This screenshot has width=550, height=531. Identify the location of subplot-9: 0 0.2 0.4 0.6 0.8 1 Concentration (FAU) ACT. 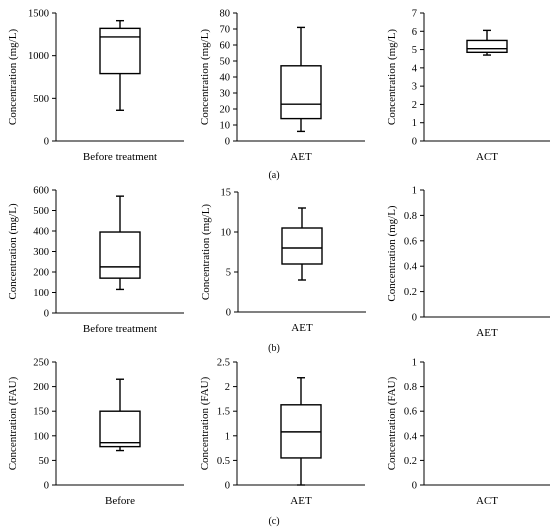
(468, 432).